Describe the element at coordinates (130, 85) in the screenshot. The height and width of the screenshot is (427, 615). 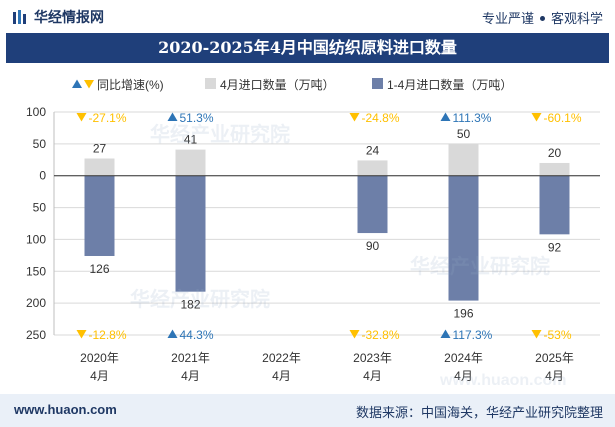
I see `legend-label-growth: 同比增速(%)` at that location.